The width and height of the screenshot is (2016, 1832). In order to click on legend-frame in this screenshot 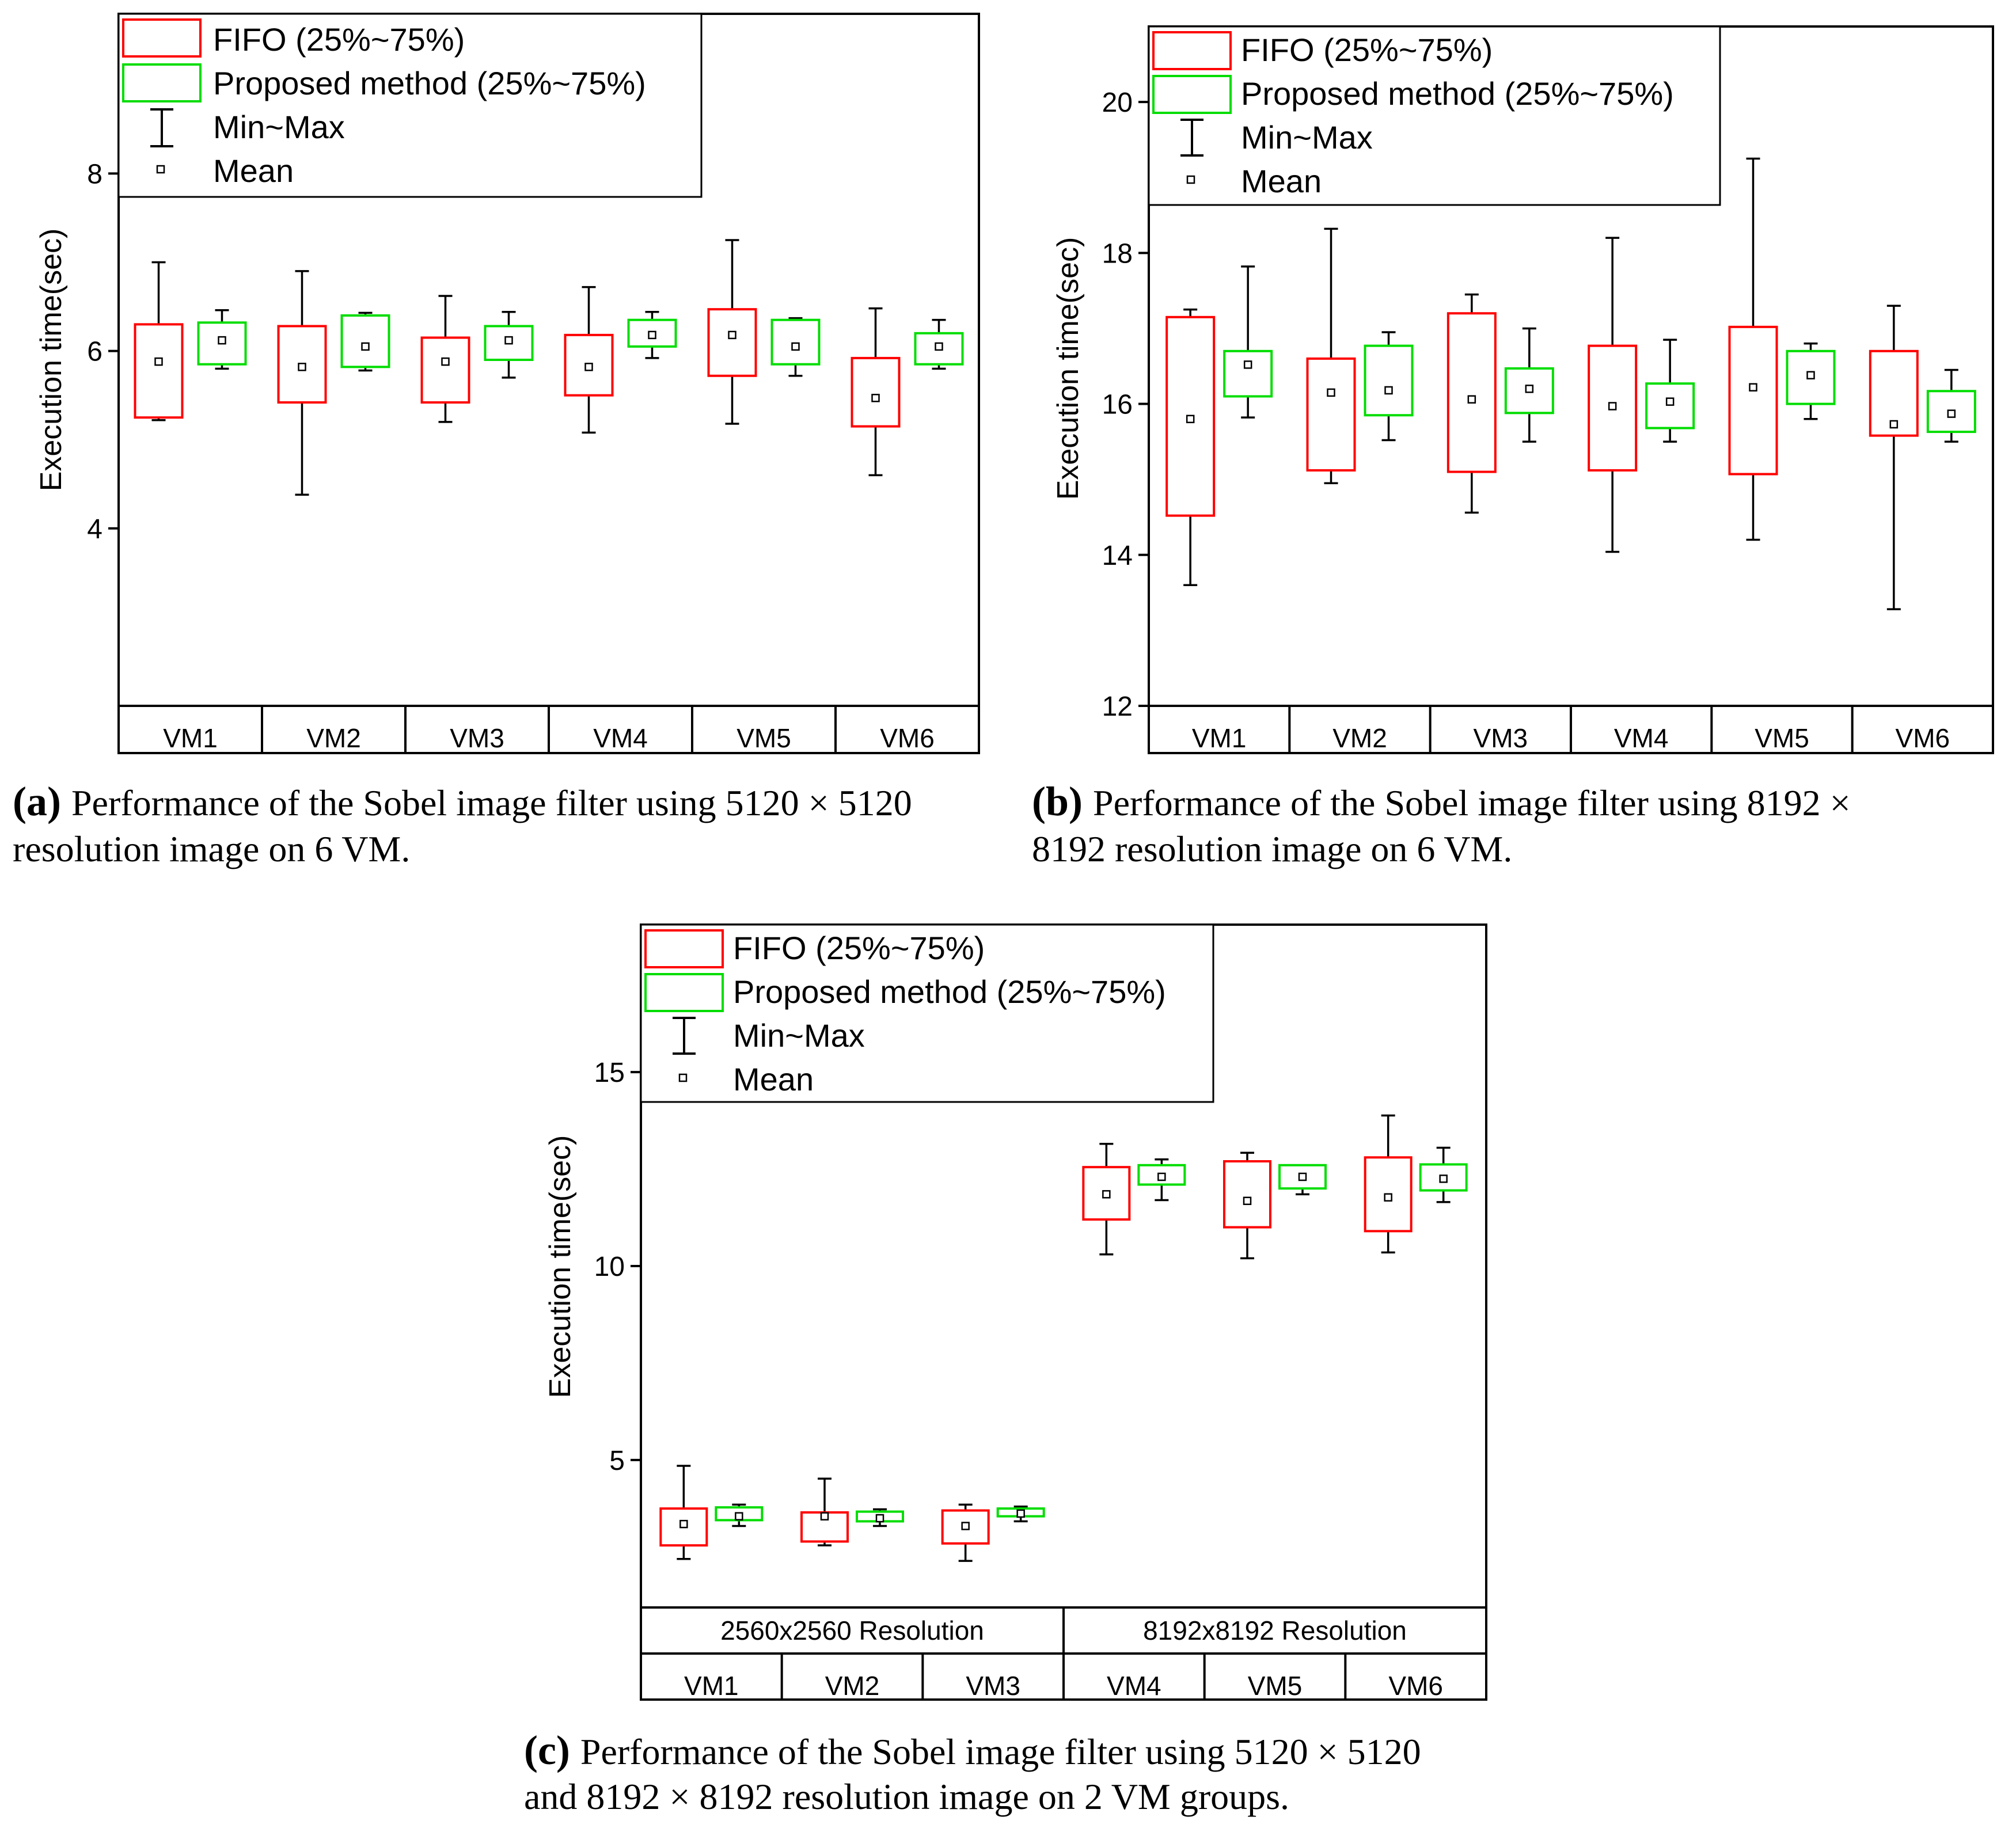, I will do `click(410, 105)`.